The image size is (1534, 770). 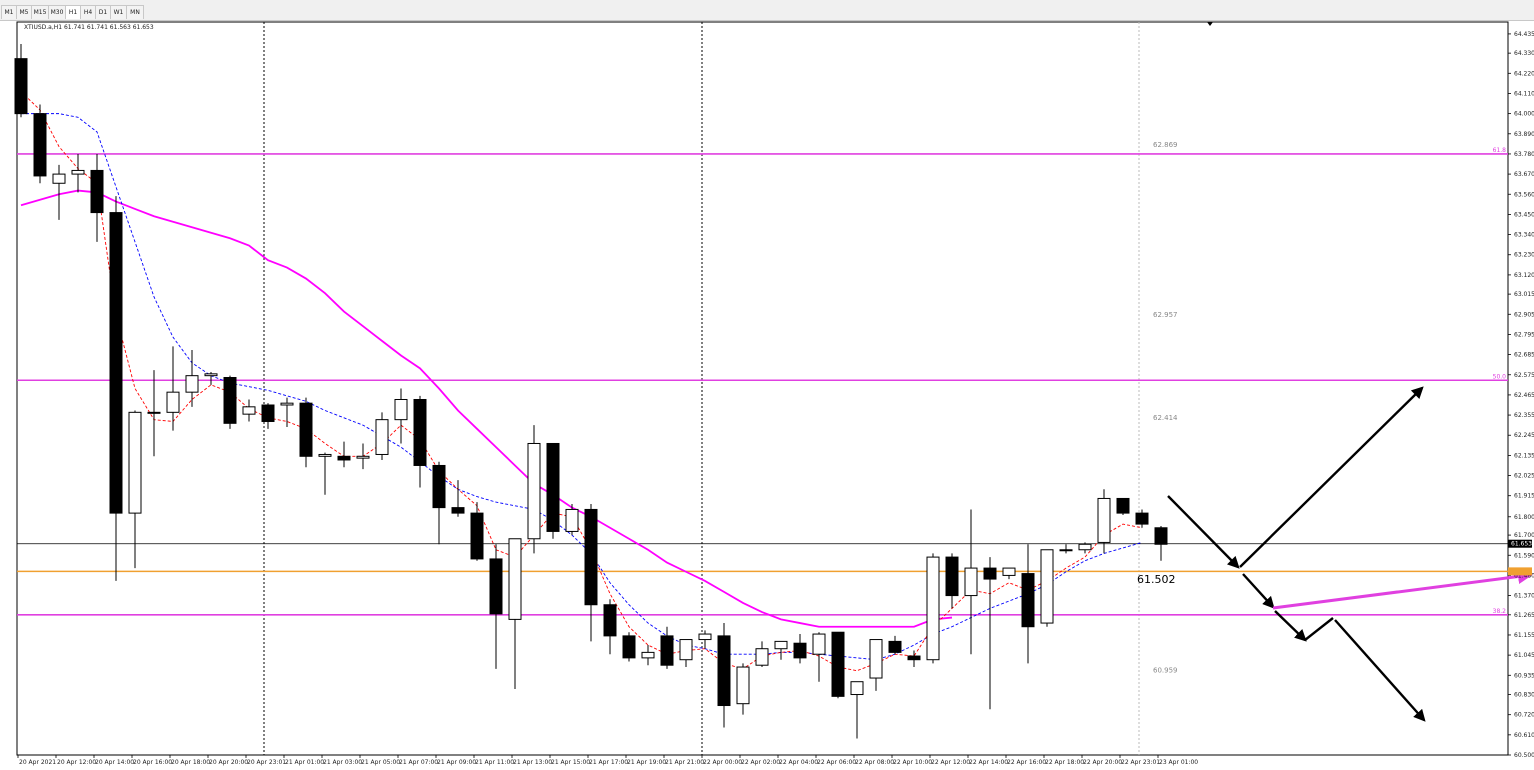 What do you see at coordinates (1500, 611) in the screenshot?
I see `hline-label-3: 38.2` at bounding box center [1500, 611].